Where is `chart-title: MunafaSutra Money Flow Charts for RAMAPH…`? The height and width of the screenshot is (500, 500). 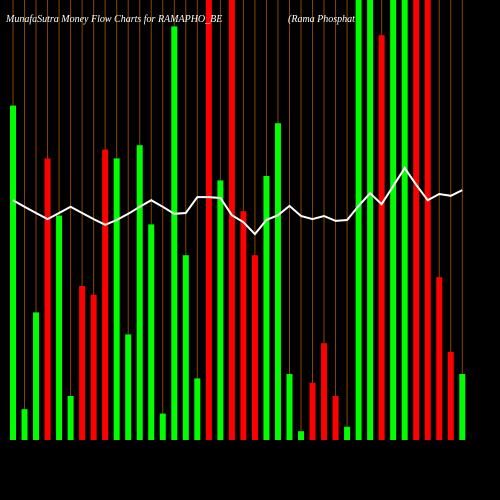
chart-title: MunafaSutra Money Flow Charts for RAMAPH… is located at coordinates (113, 19).